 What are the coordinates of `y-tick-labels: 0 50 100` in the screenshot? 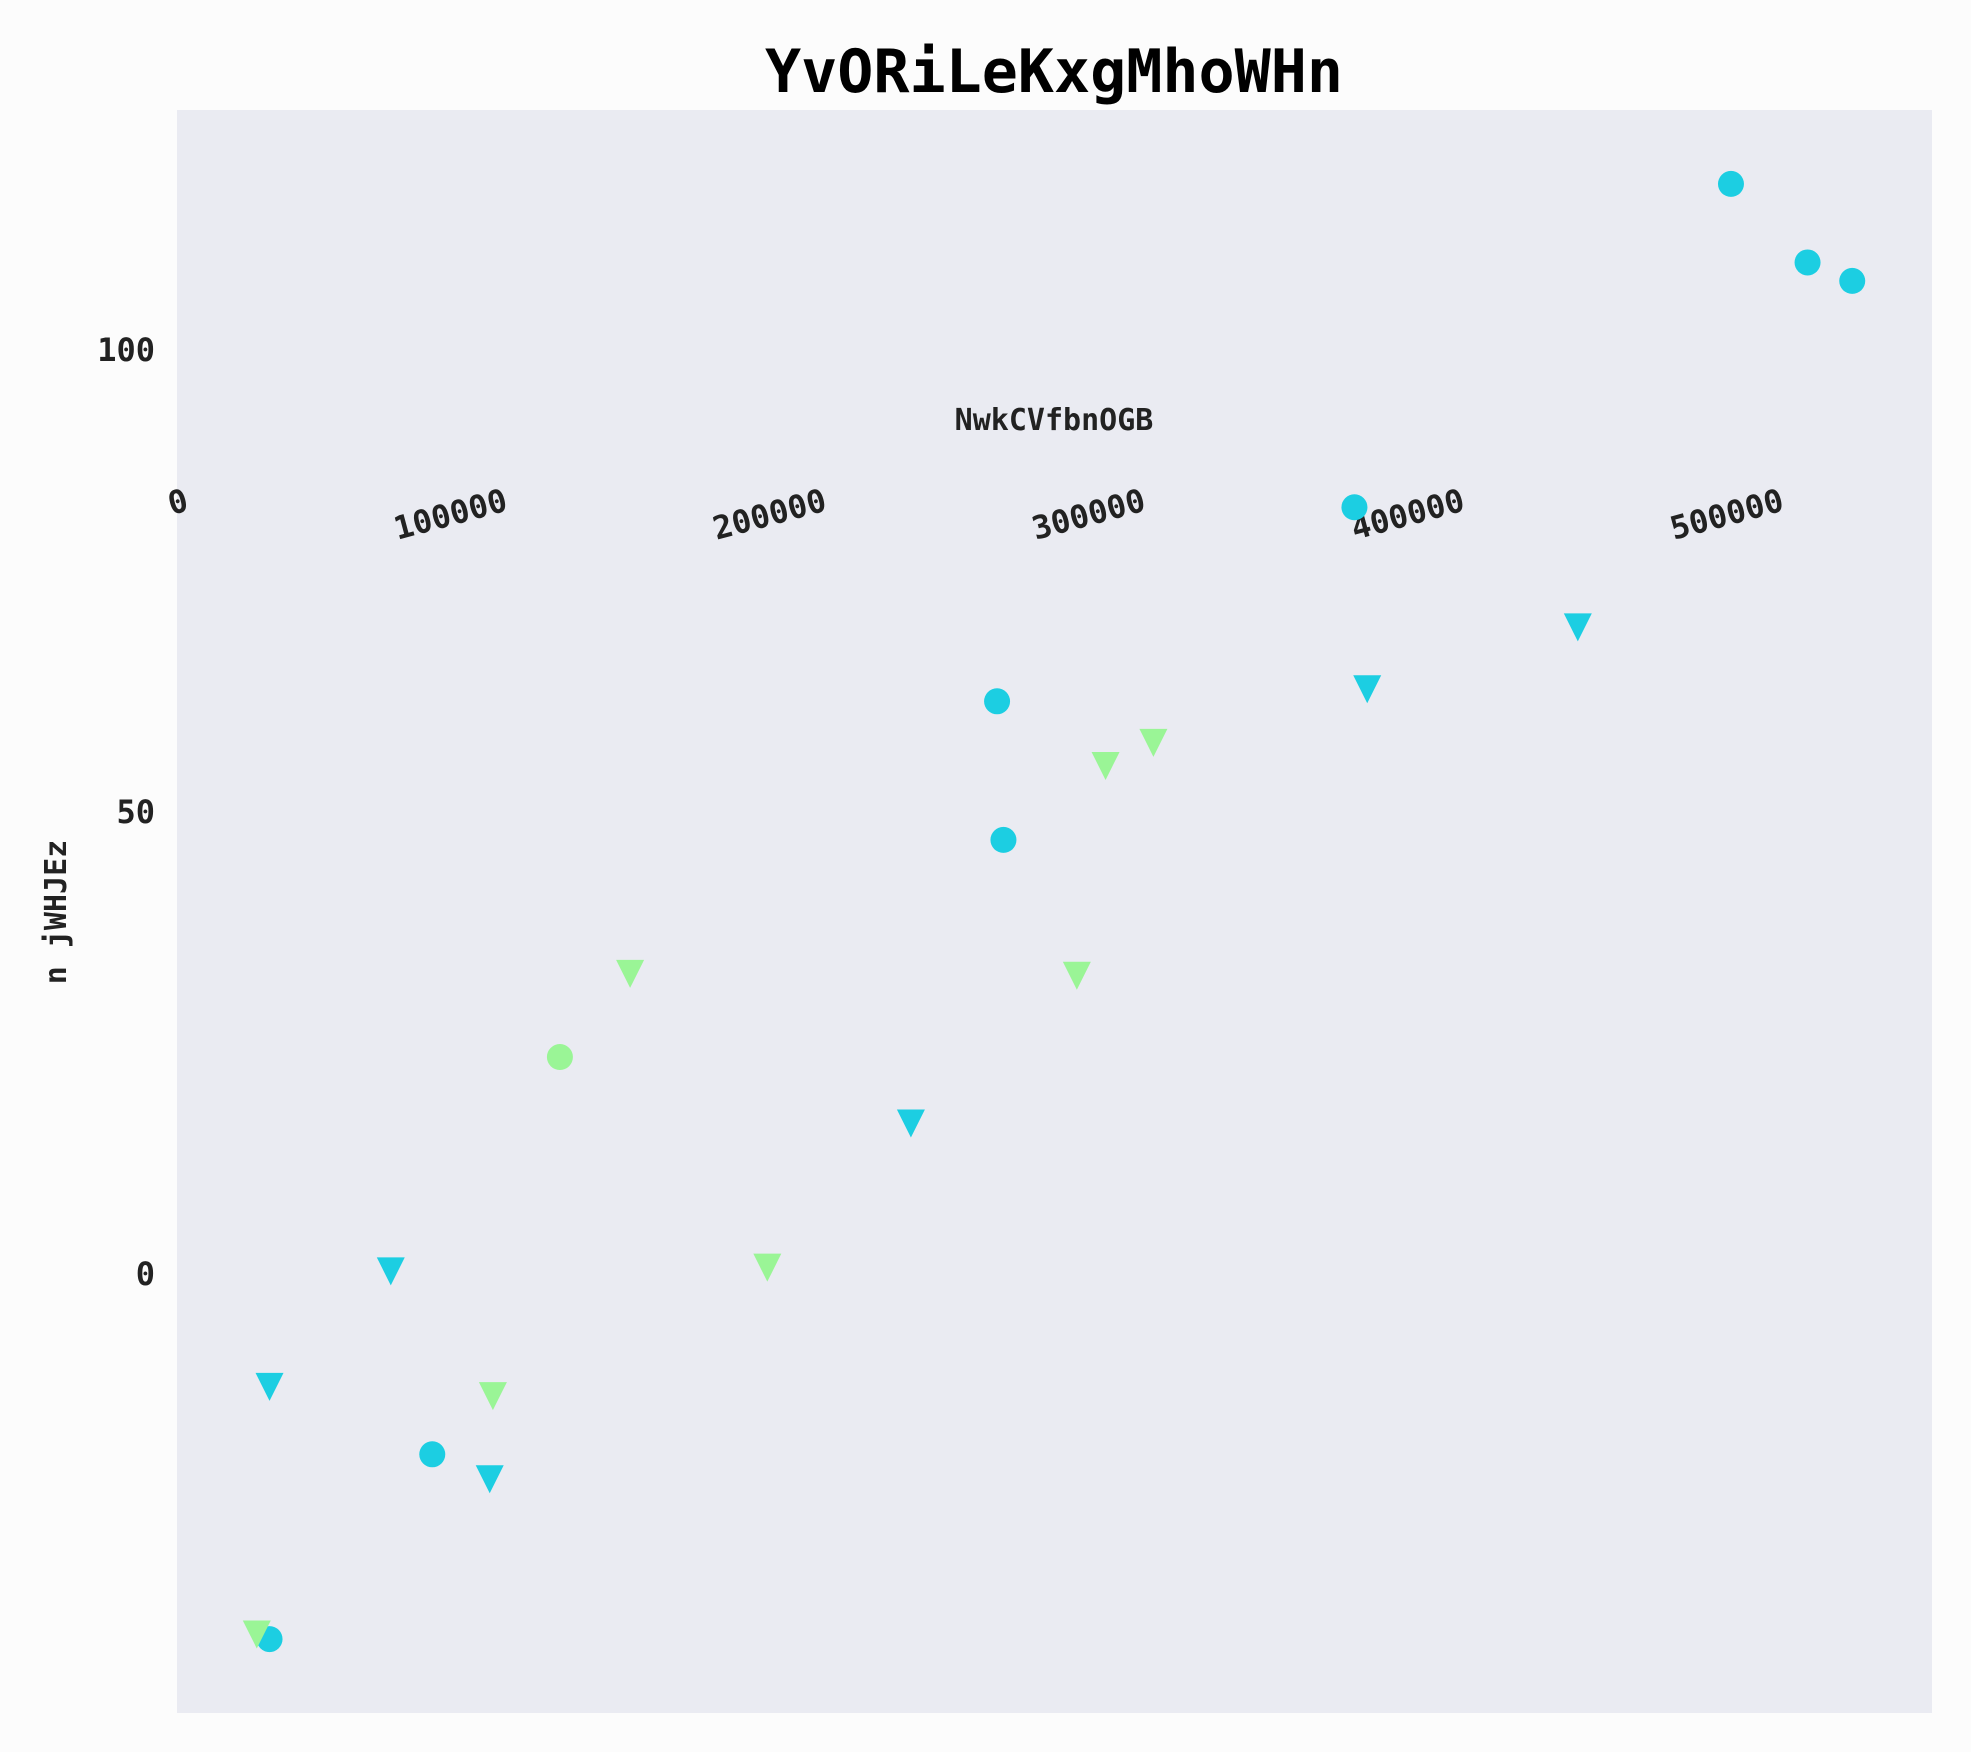 It's located at (126, 812).